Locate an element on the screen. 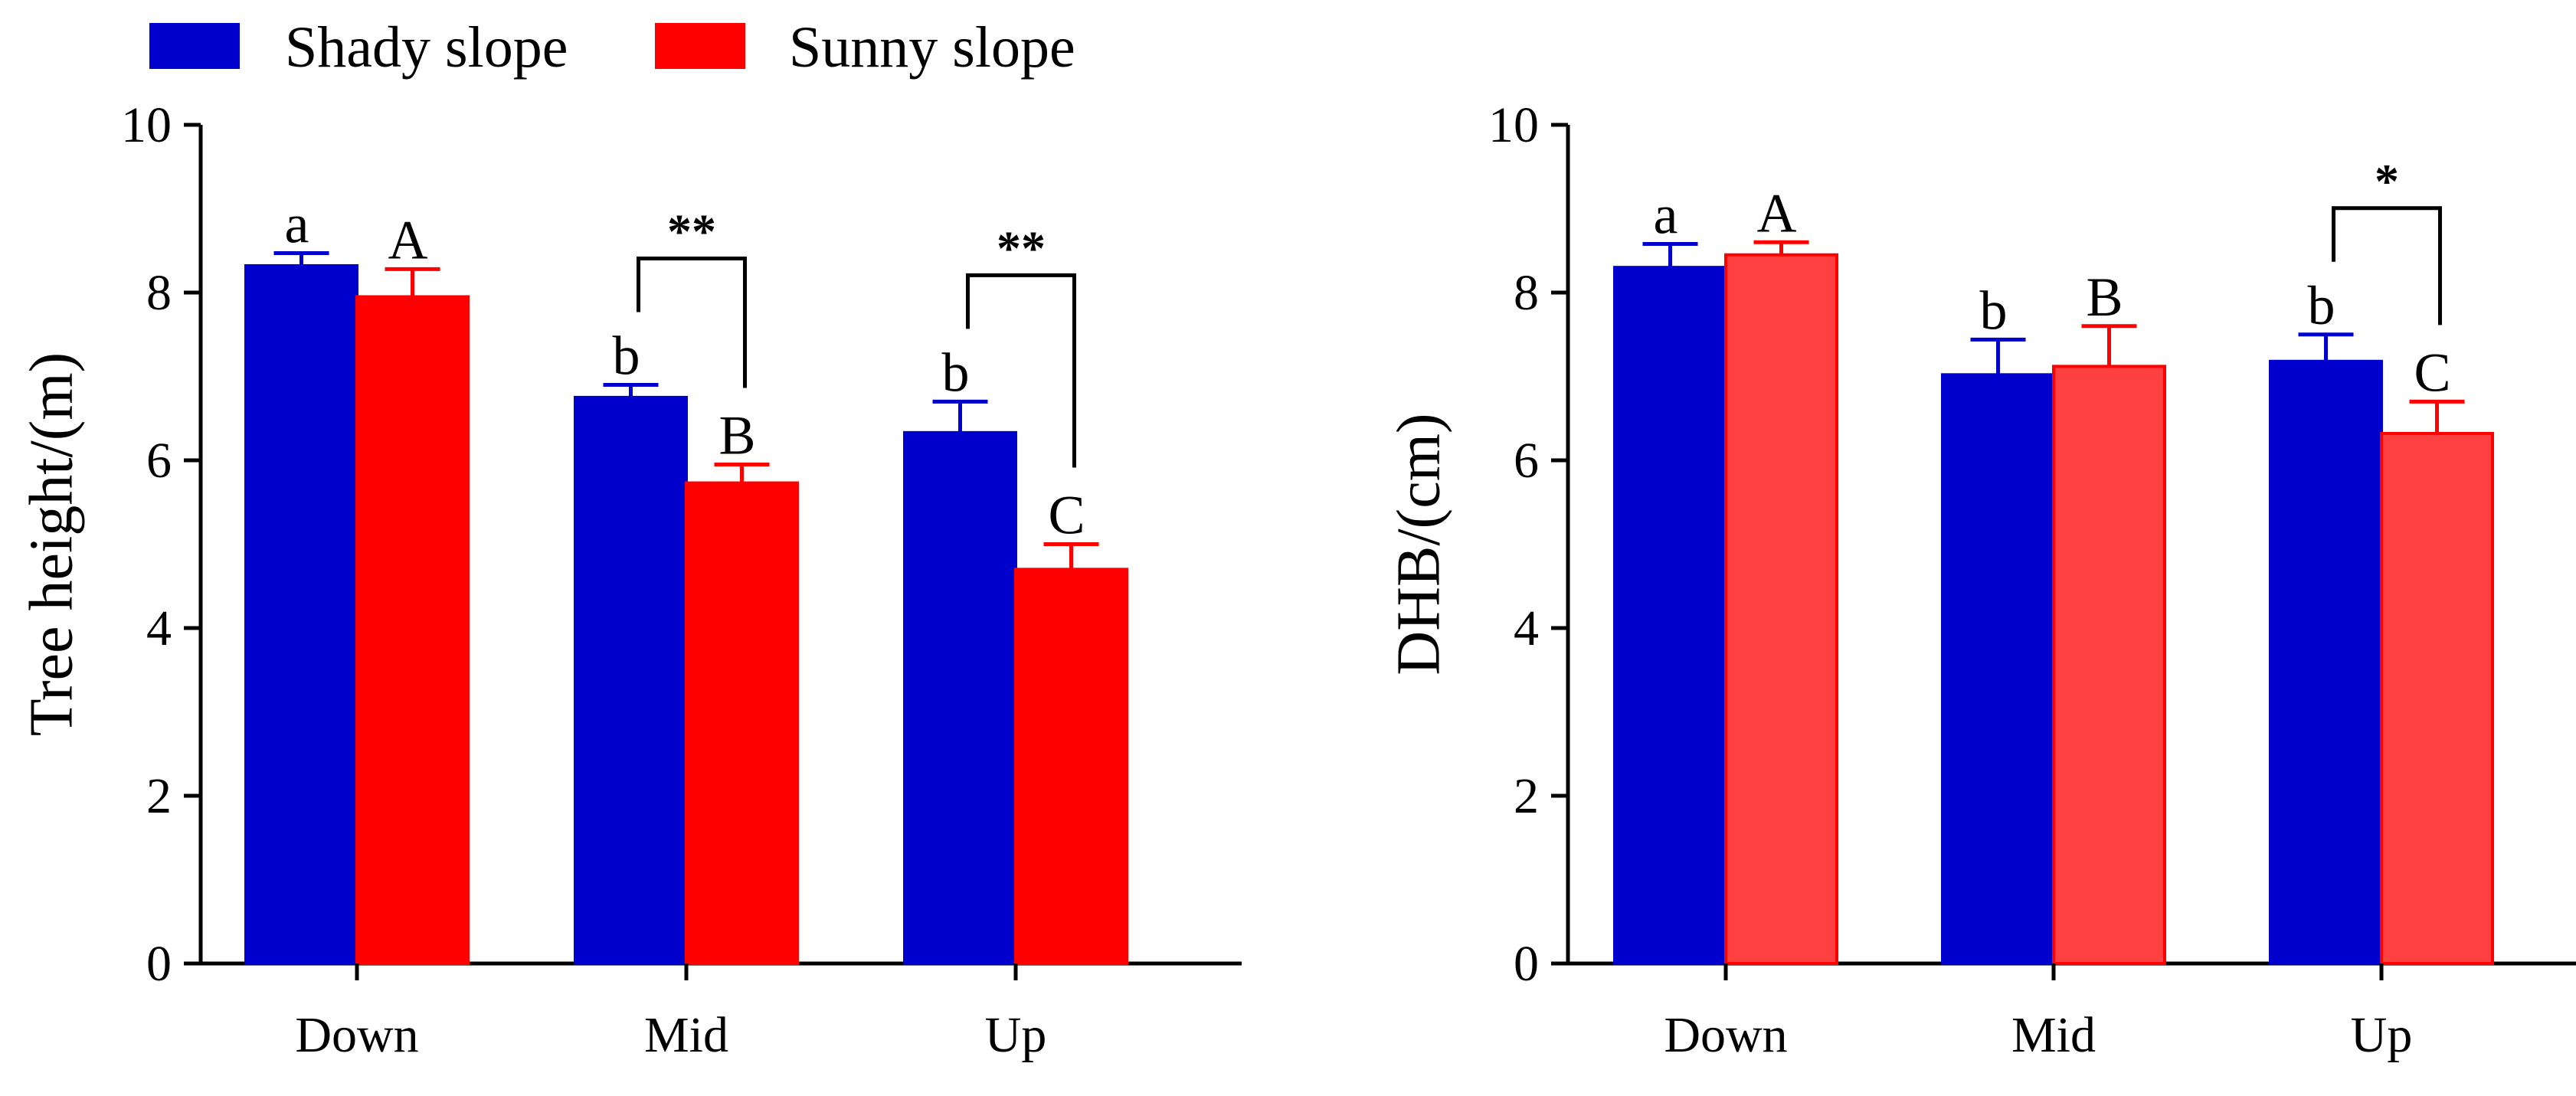 The image size is (2576, 1096). significance-stars: * is located at coordinates (2387, 181).